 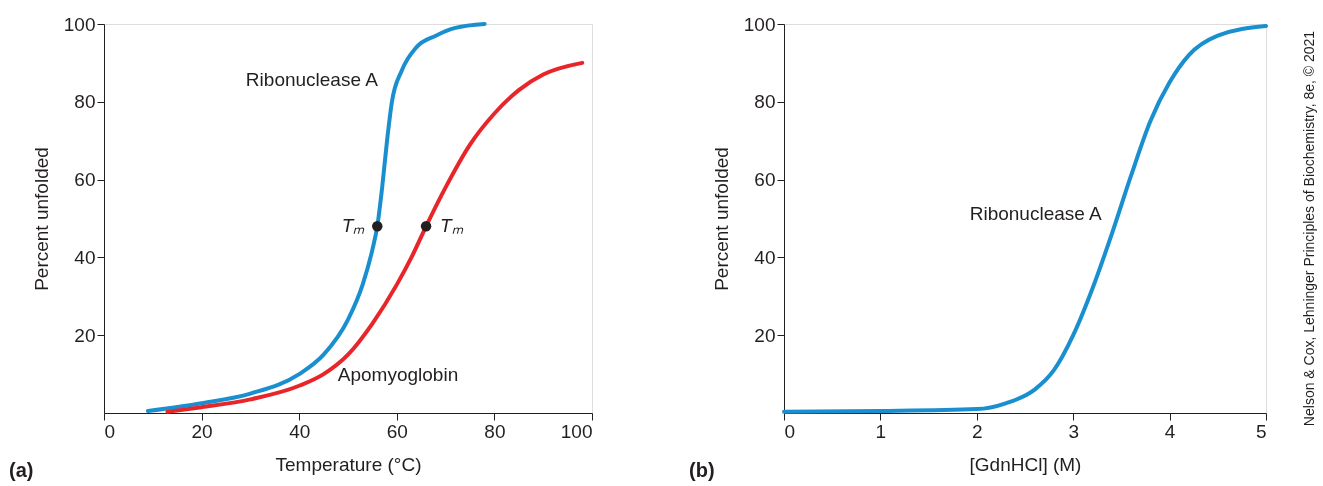 I want to click on text: (a), so click(x=21, y=470).